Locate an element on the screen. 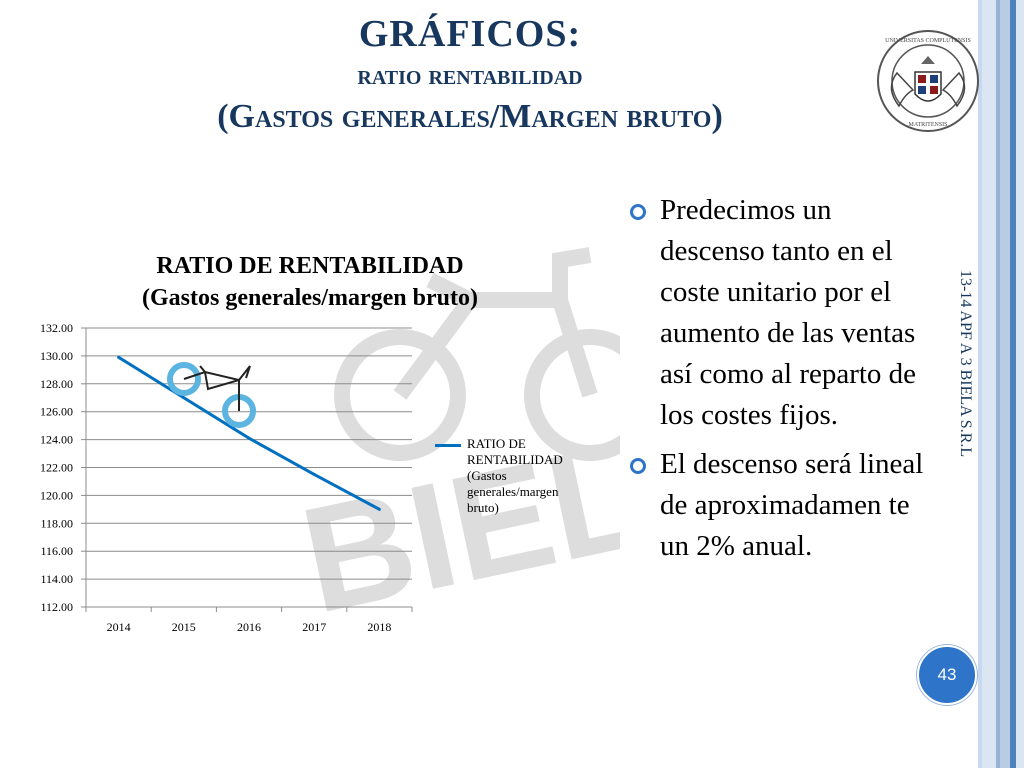 This screenshot has width=1024, height=768. side-footer-text: 13-14 APF A 3 BIELA S.R.L is located at coordinates (965, 364).